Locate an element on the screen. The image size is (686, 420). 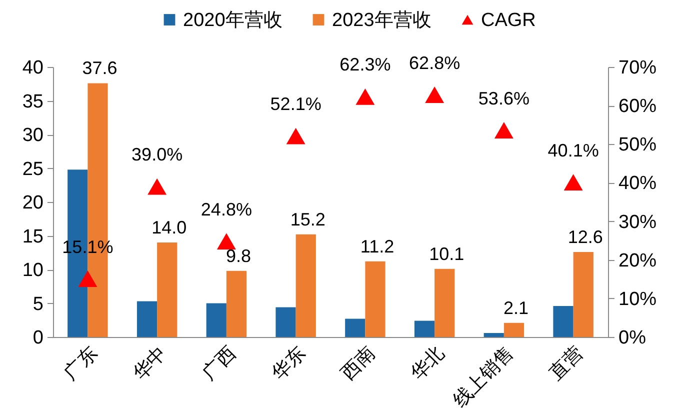
y-tick-label: 30 is located at coordinates (33, 135).